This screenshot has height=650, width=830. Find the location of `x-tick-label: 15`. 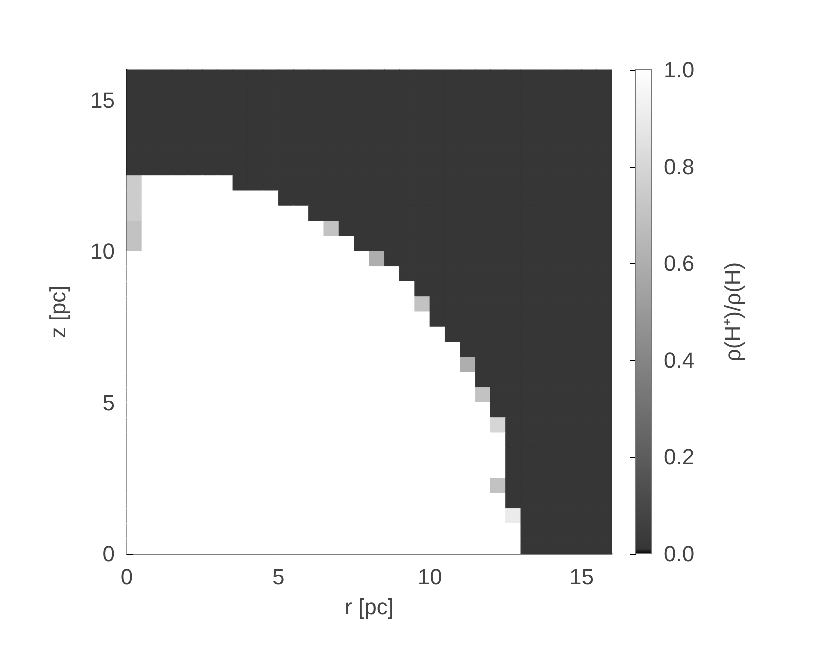

x-tick-label: 15 is located at coordinates (581, 577).